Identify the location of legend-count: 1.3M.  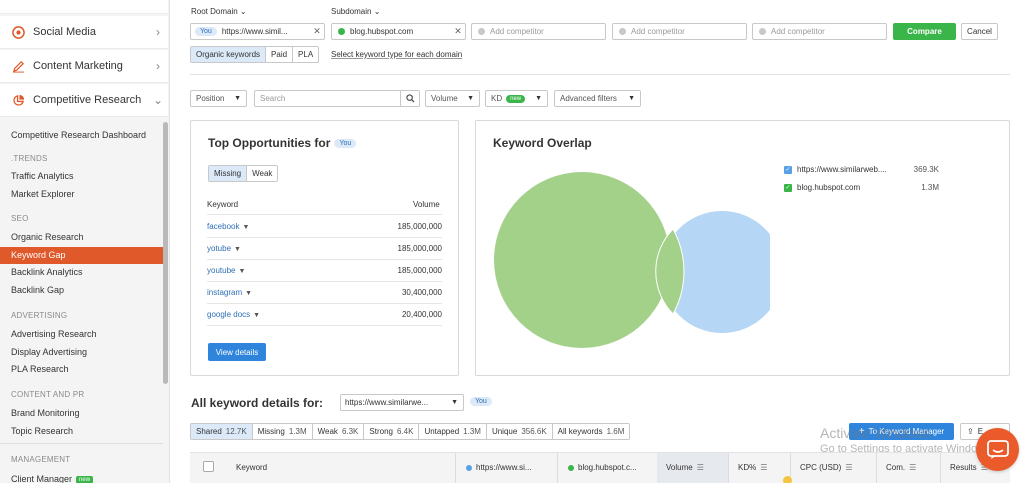
(930, 187).